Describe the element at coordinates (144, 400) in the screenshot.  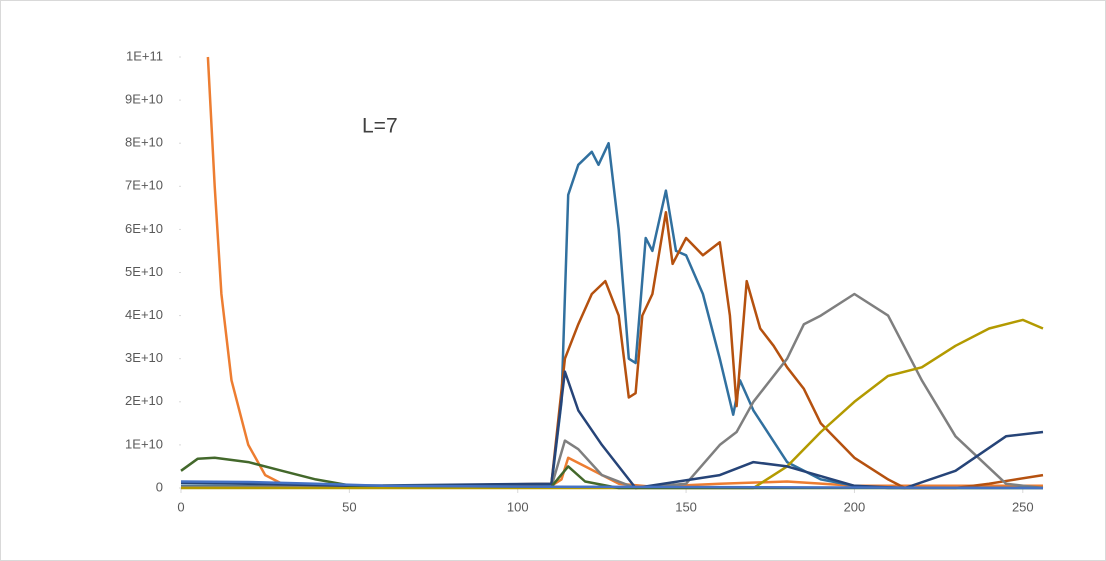
I see `y-tick-label: 2E+10` at that location.